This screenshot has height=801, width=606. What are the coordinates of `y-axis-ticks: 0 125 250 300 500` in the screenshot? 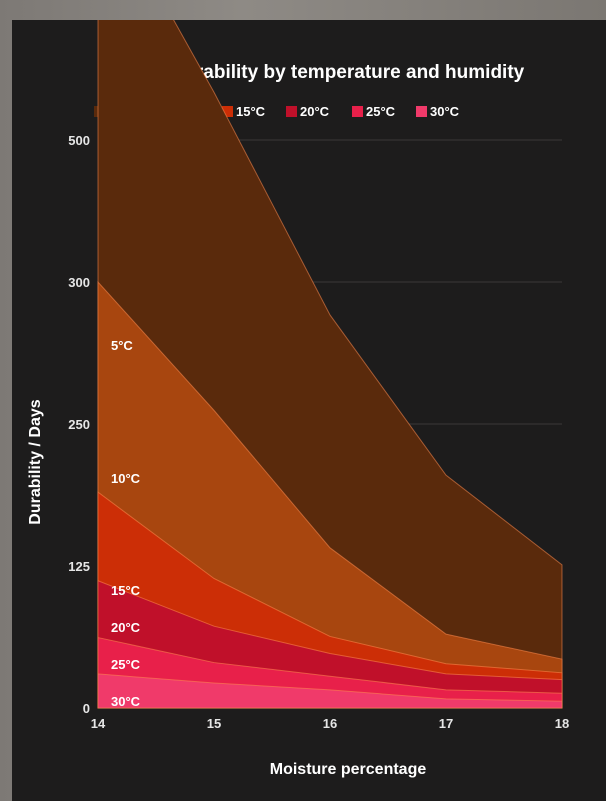 It's located at (79, 424).